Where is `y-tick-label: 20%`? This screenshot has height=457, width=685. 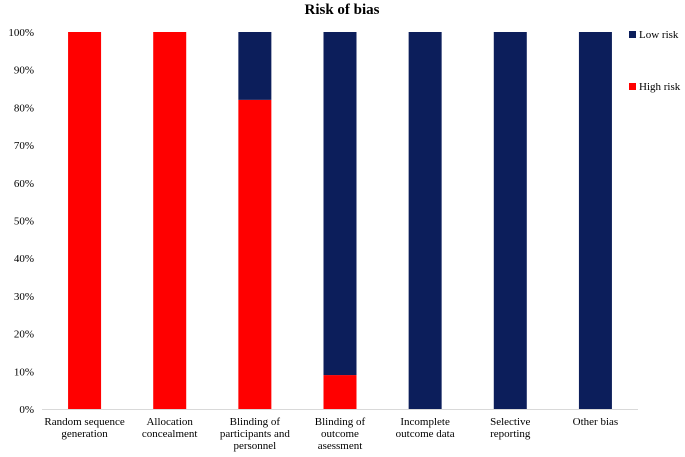
y-tick-label: 20% is located at coordinates (24, 335).